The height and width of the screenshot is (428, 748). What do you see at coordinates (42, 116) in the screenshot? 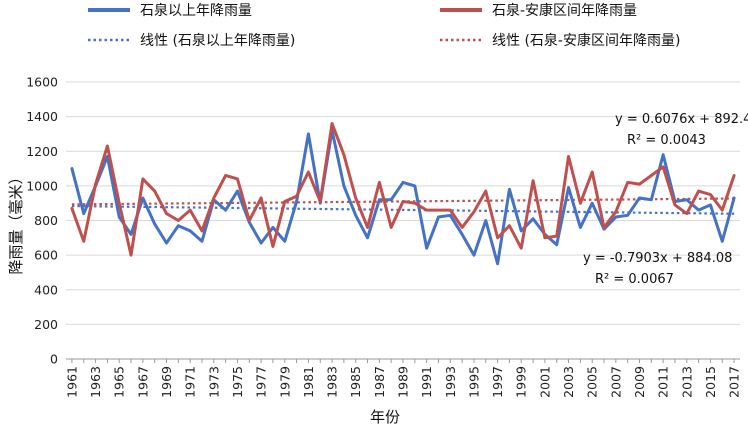
I see `y-tick-label: 1400` at bounding box center [42, 116].